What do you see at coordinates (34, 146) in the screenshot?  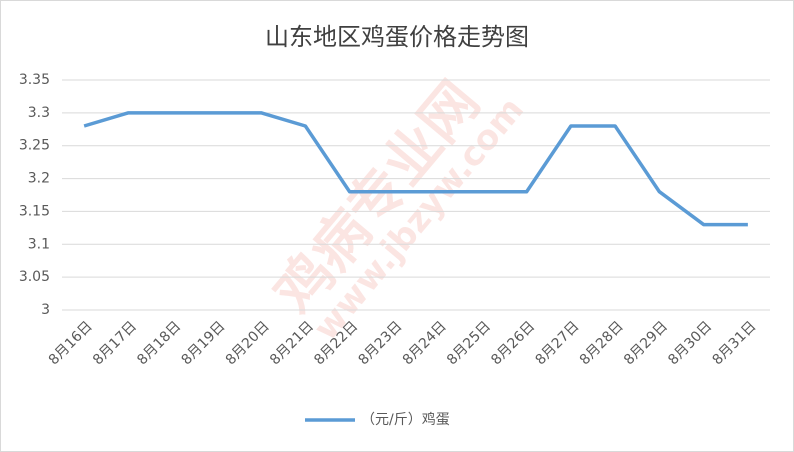 I see `y-tick-label: 3.25` at bounding box center [34, 146].